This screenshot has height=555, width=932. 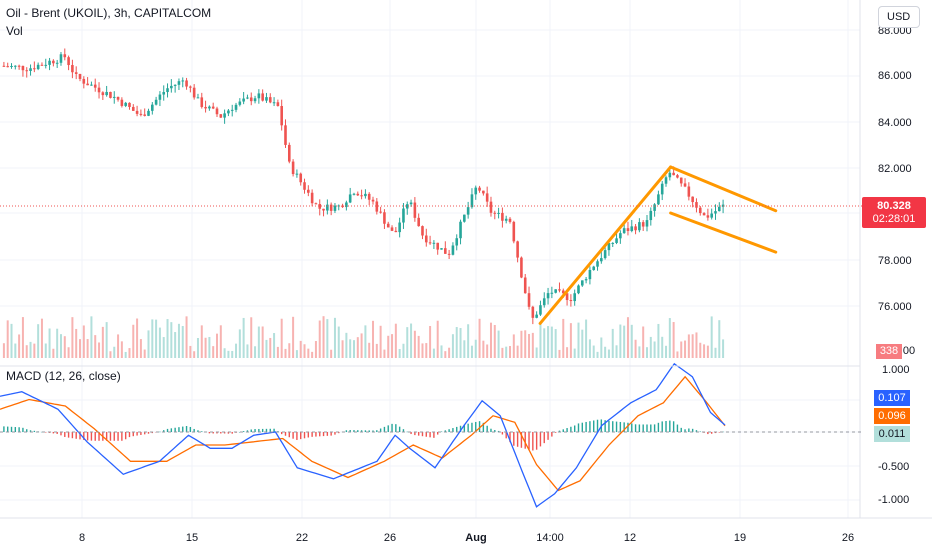 What do you see at coordinates (894, 435) in the screenshot?
I see `macd-axis: 1.000 -0.500 -1.000` at bounding box center [894, 435].